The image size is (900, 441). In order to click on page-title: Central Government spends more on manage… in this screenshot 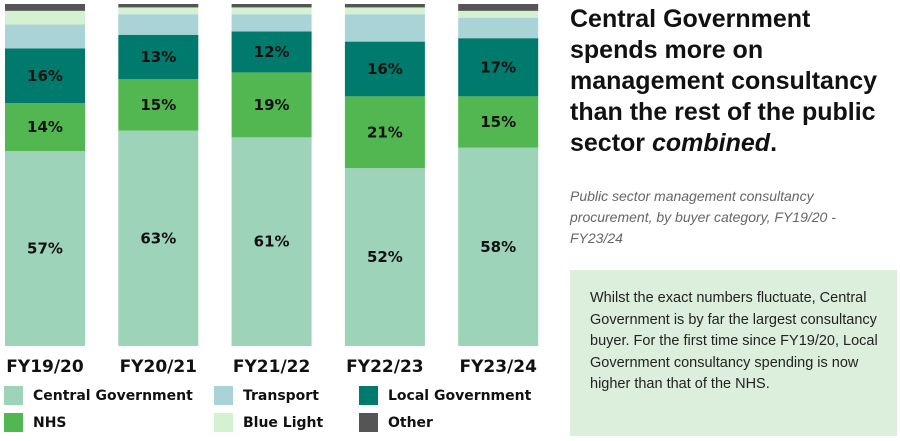, I will do `click(730, 81)`.